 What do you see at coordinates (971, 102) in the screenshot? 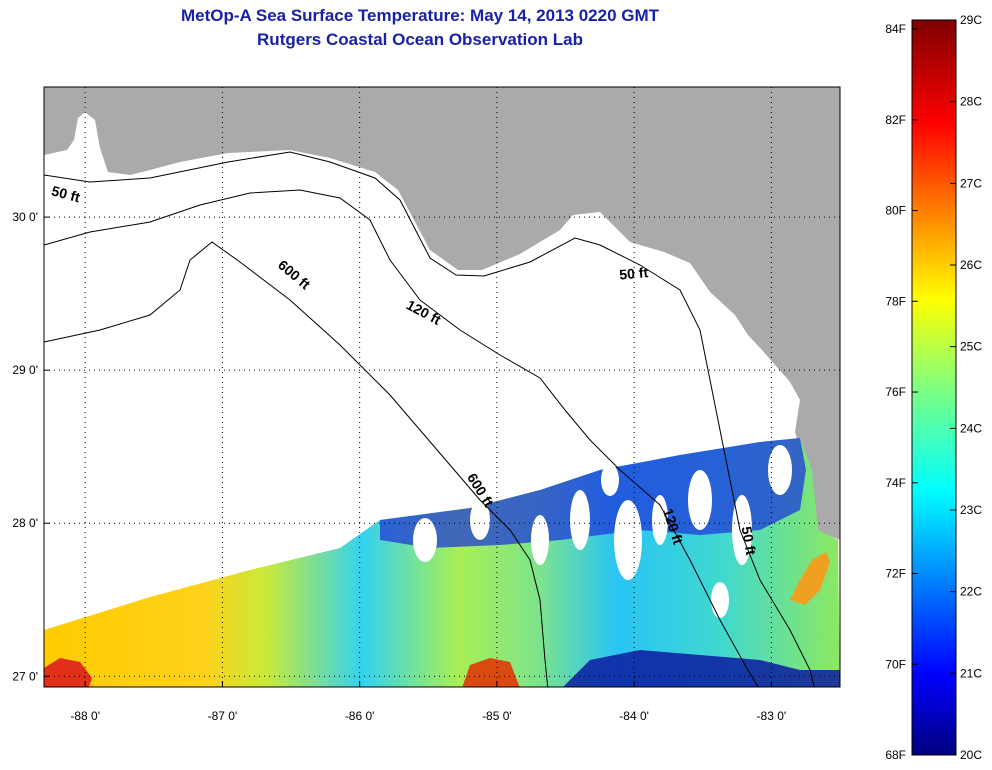
I see `colorbar-c-label: 28C` at bounding box center [971, 102].